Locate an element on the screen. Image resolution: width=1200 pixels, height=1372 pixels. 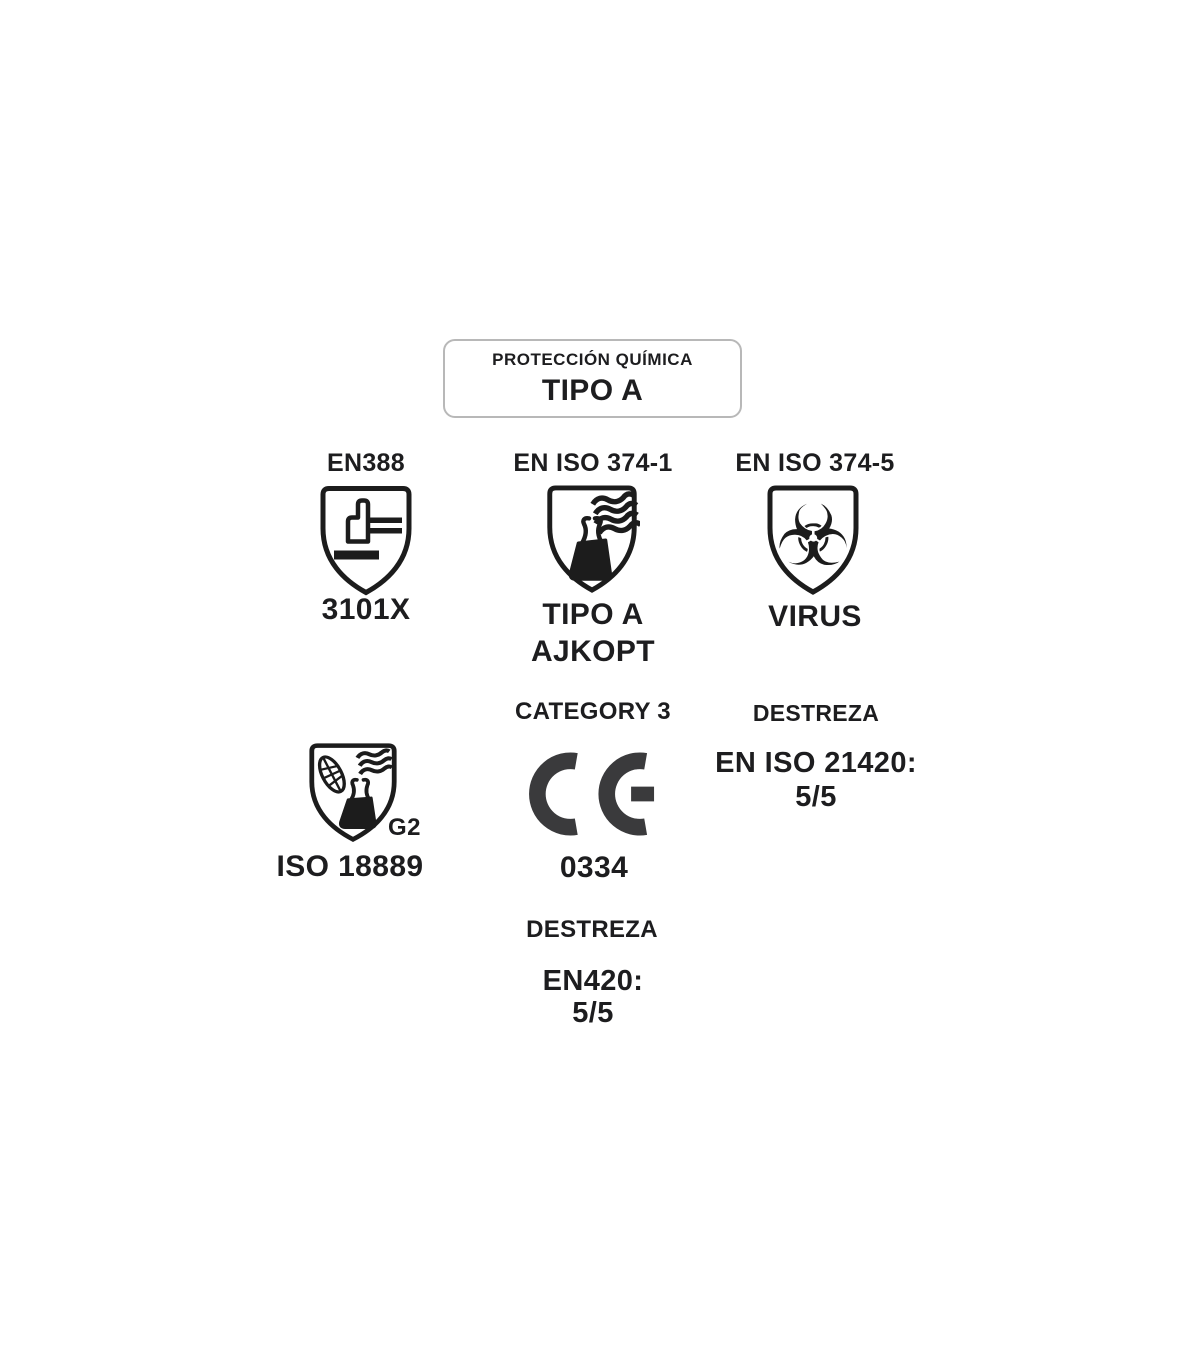
eniso374-1-standard-label: EN ISO 374-1 is located at coordinates (593, 463).